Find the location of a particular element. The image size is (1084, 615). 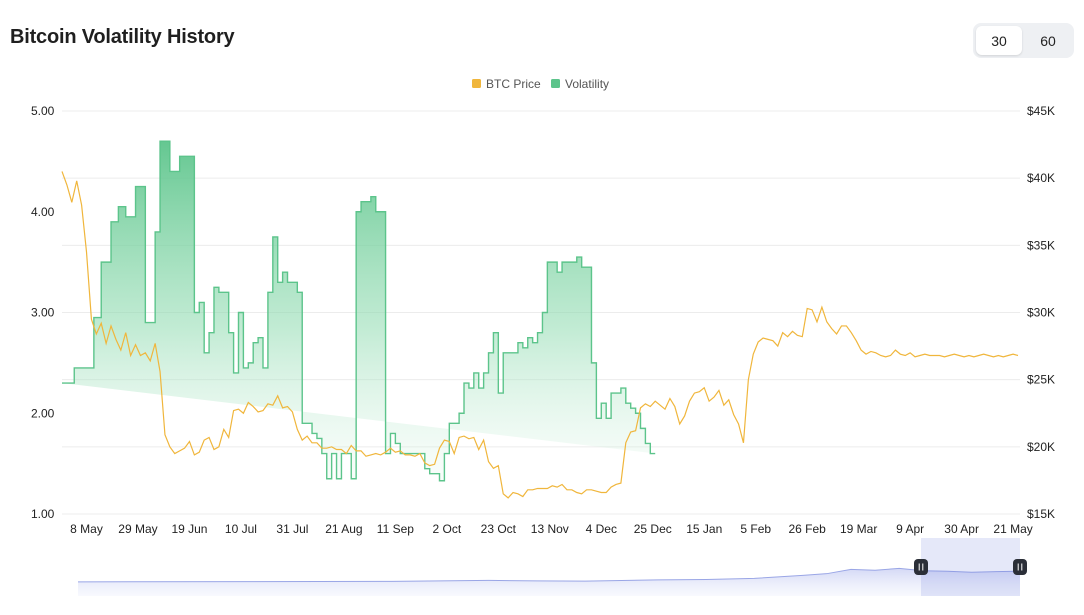

navigator-selection is located at coordinates (970, 567).